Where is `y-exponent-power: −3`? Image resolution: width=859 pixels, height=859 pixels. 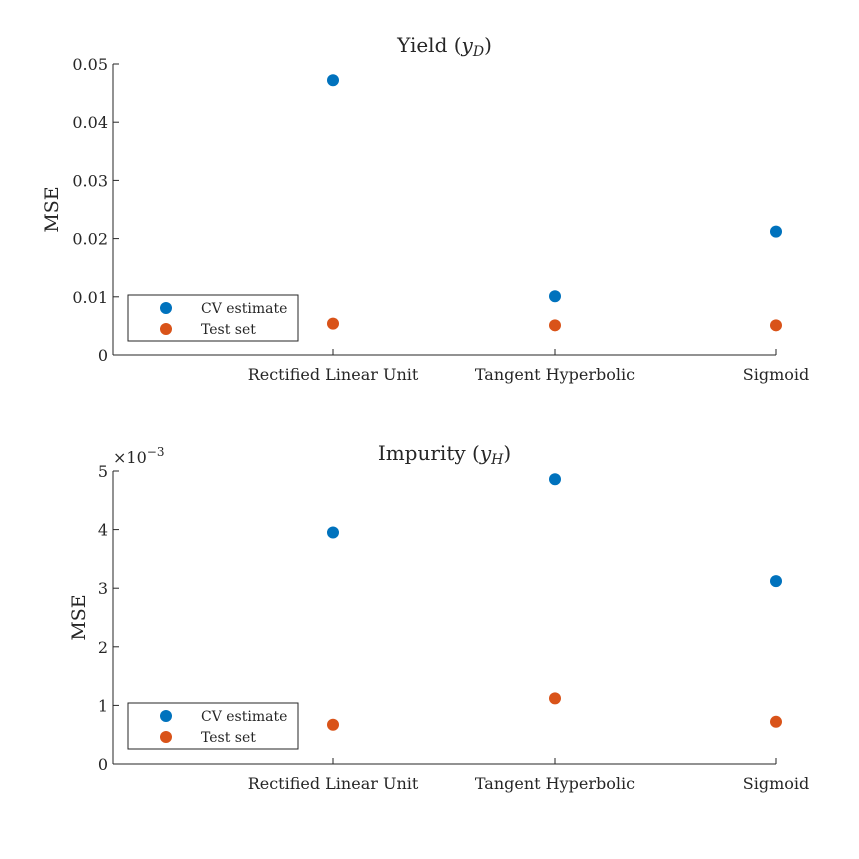 y-exponent-power: −3 is located at coordinates (156, 452).